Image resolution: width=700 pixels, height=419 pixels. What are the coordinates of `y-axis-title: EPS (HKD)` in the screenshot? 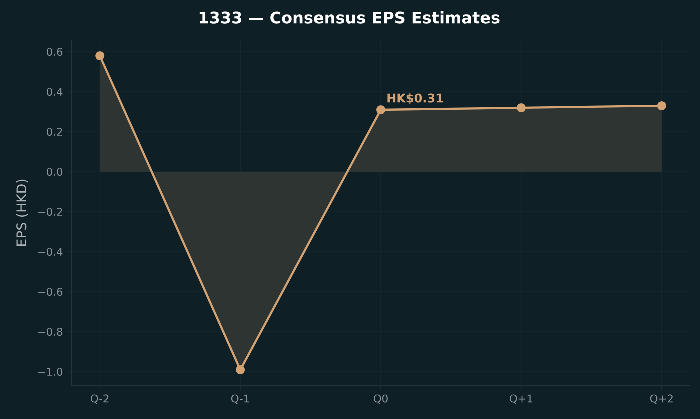 It's located at (22, 213).